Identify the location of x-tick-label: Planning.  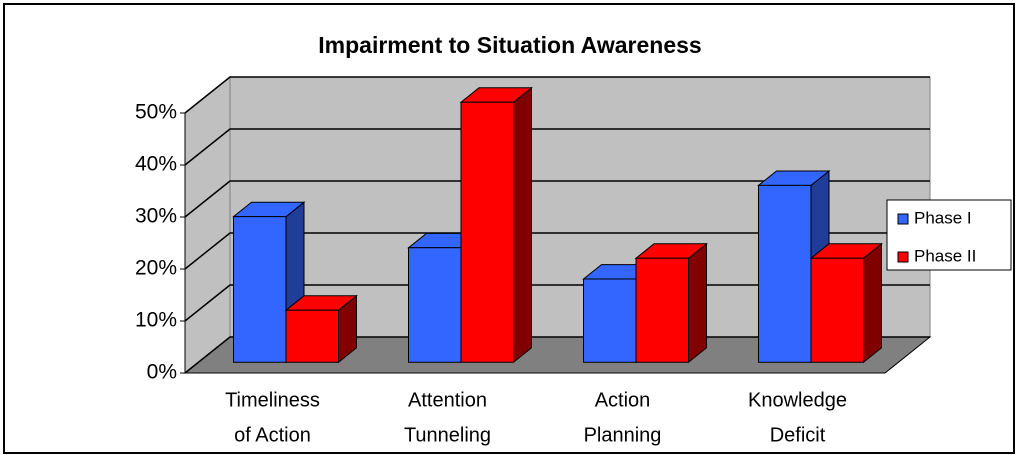
(623, 435).